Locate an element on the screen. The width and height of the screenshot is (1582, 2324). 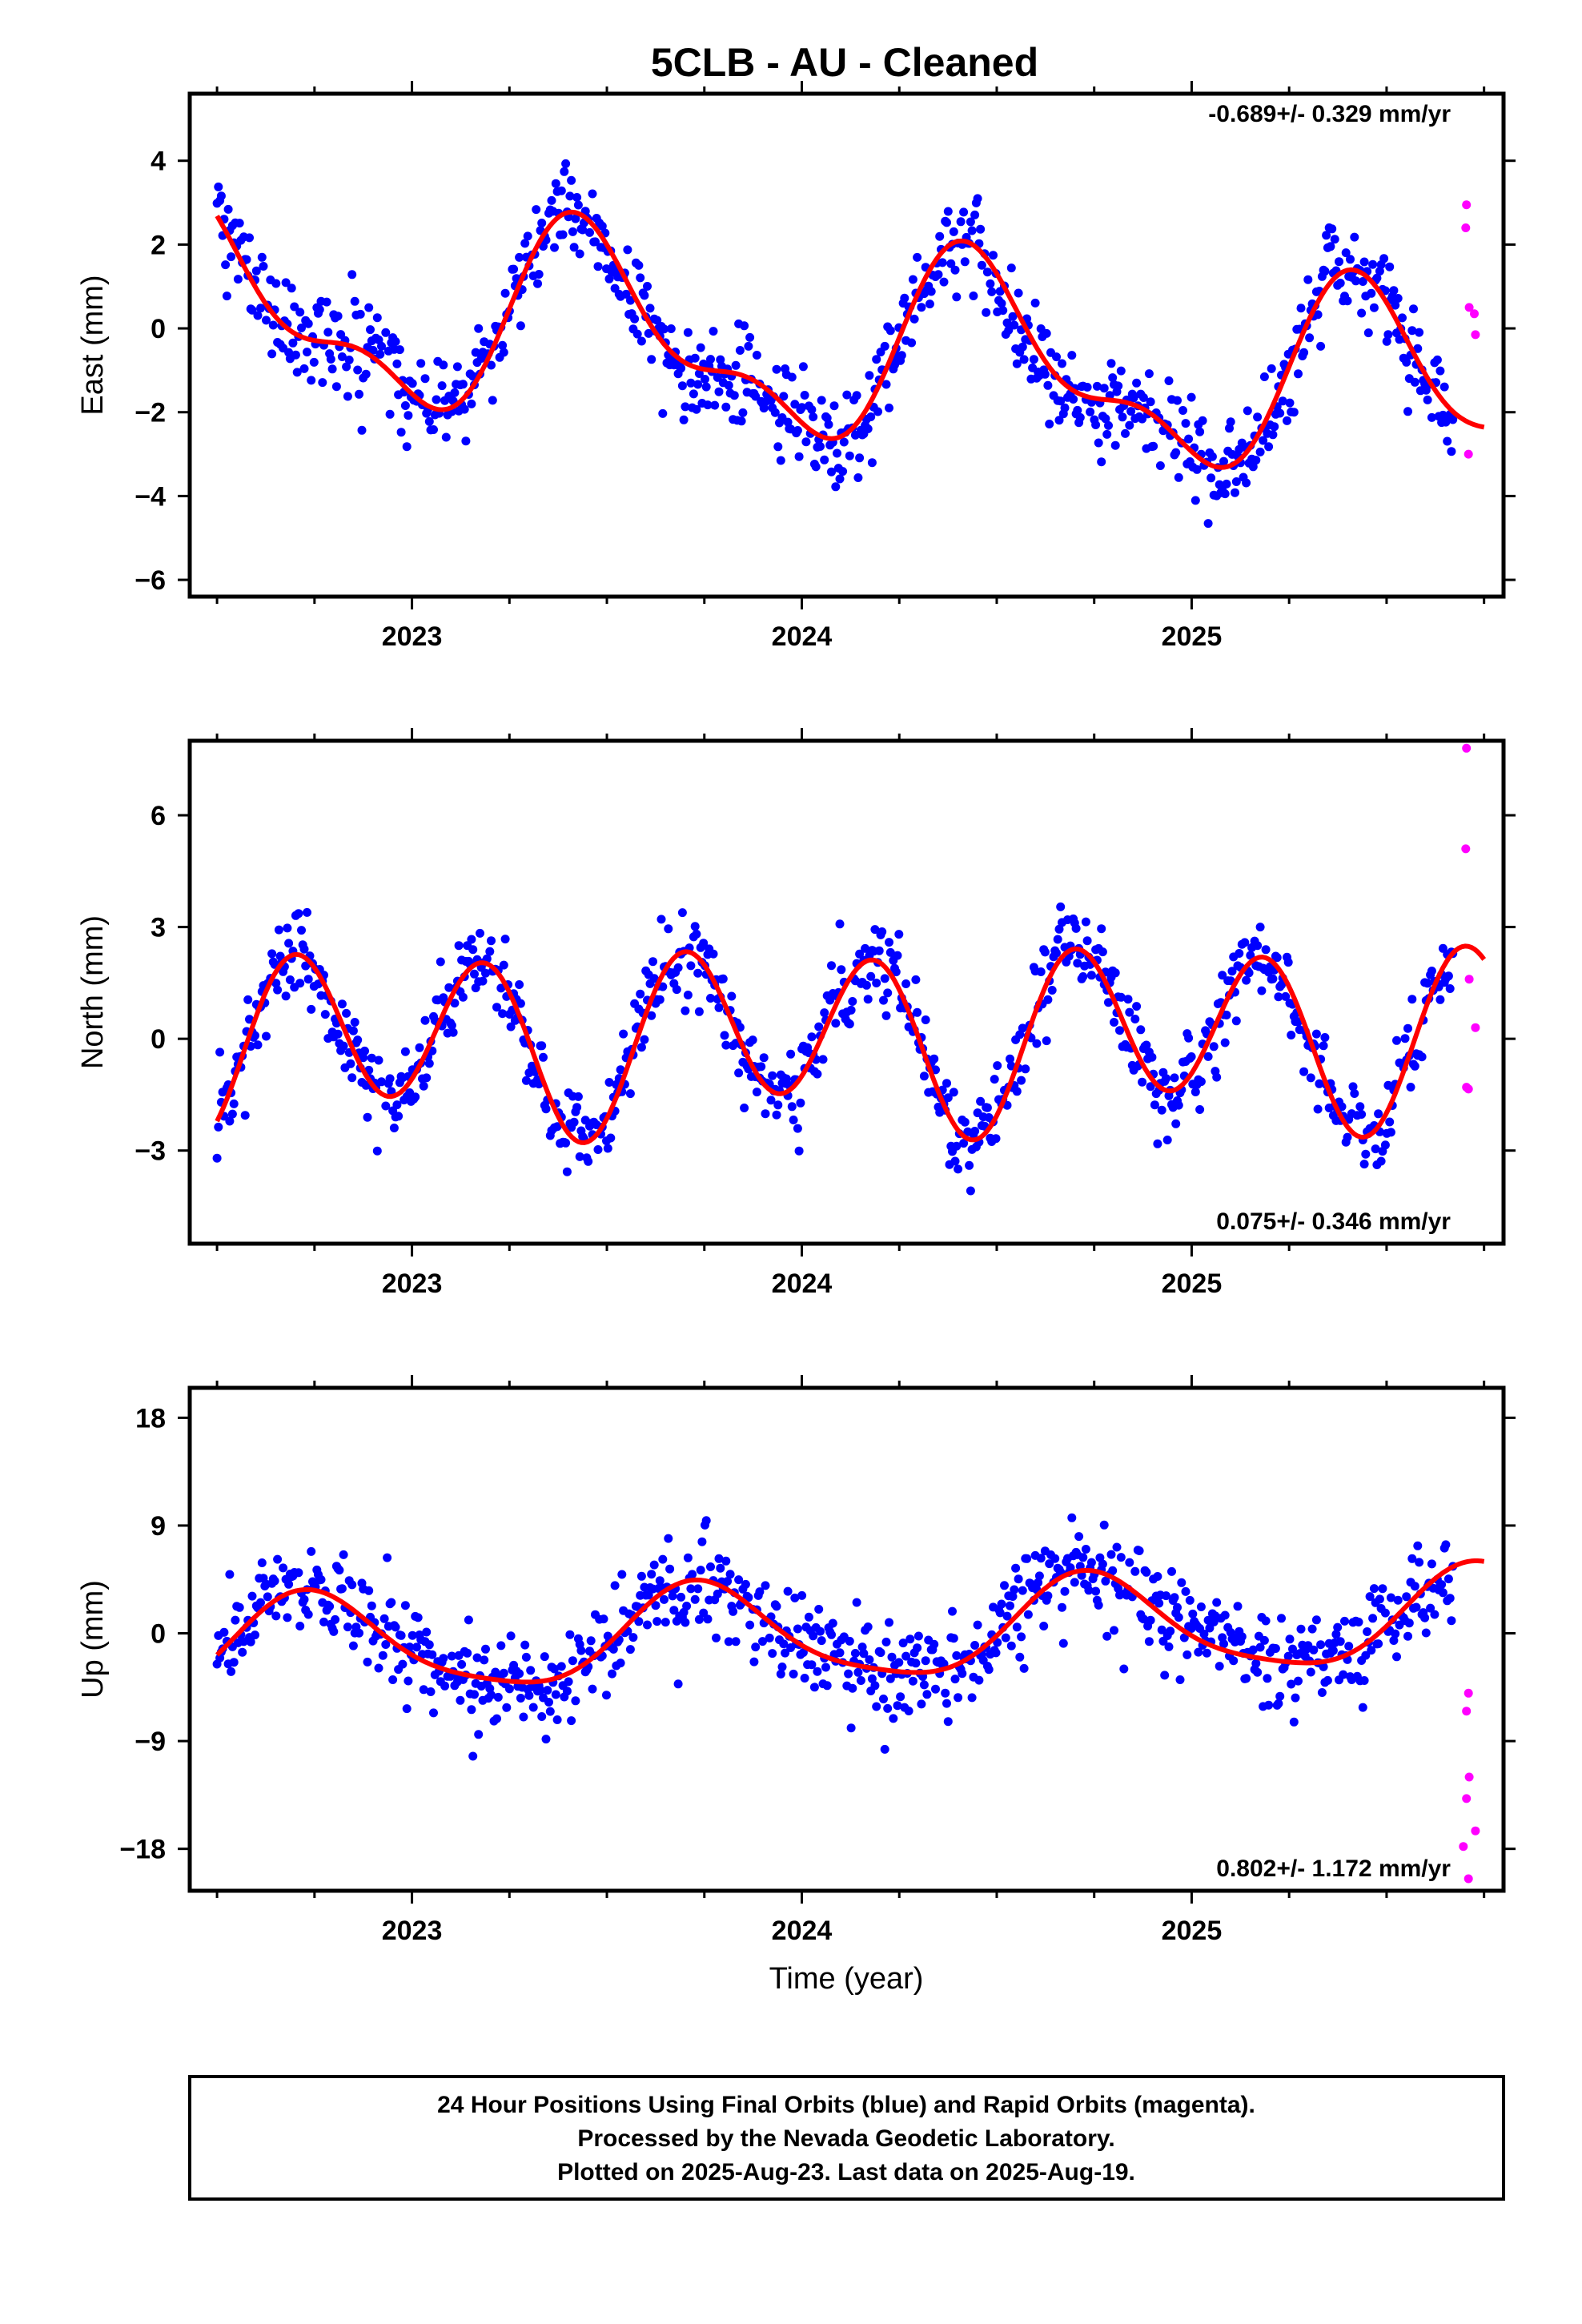
y-tick-label: 3 is located at coordinates (158, 928).